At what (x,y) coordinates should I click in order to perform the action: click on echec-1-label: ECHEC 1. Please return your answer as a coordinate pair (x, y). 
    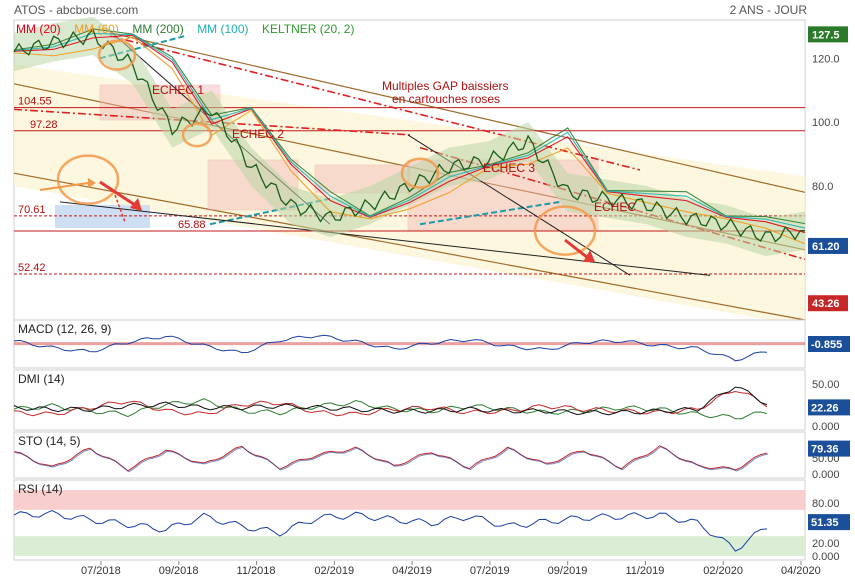
    Looking at the image, I should click on (178, 90).